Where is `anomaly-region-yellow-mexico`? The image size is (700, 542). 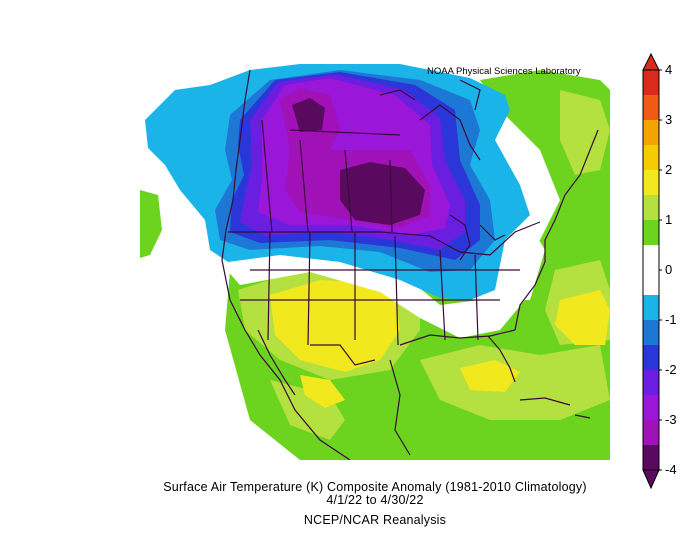 anomaly-region-yellow-mexico is located at coordinates (322, 391).